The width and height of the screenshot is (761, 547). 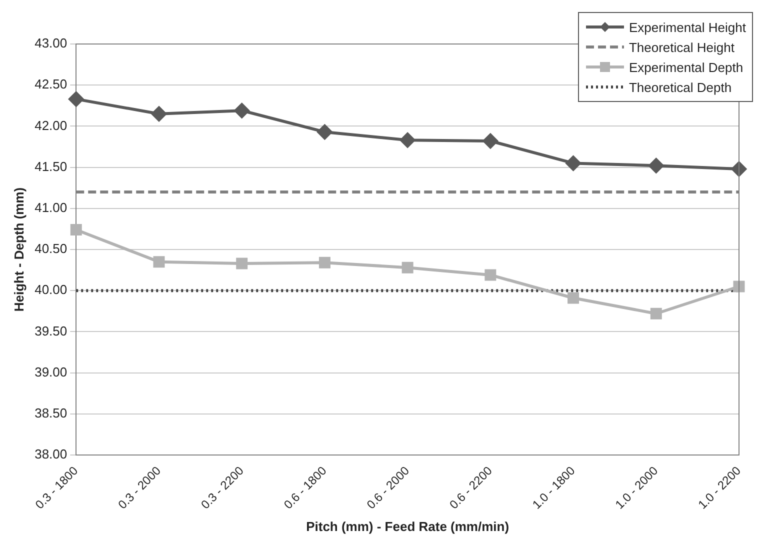 What do you see at coordinates (51, 207) in the screenshot?
I see `y-tick-label: 41.00` at bounding box center [51, 207].